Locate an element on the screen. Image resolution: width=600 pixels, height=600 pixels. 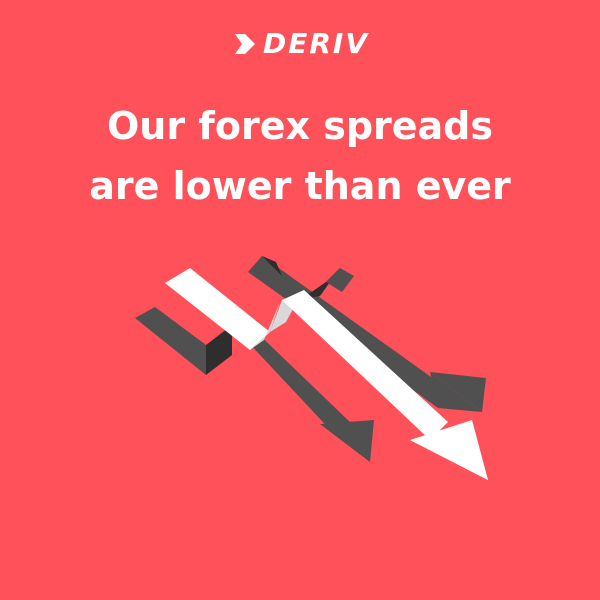
deriv-chevron-icon is located at coordinates (244, 44).